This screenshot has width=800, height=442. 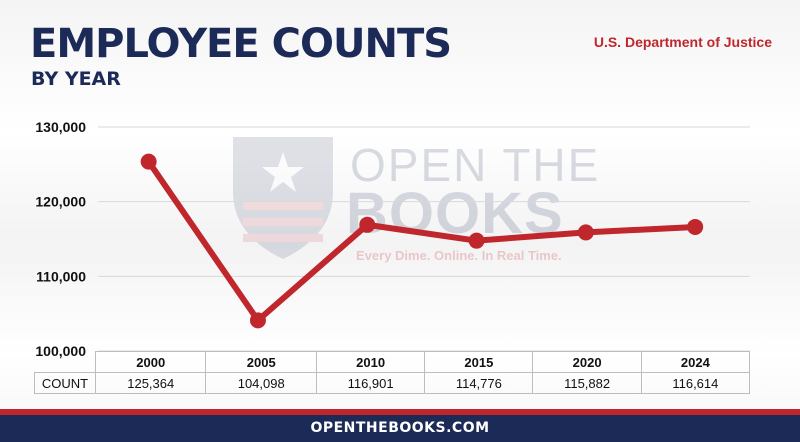 I want to click on watermark-text-line1: OPEN THE, so click(x=475, y=165).